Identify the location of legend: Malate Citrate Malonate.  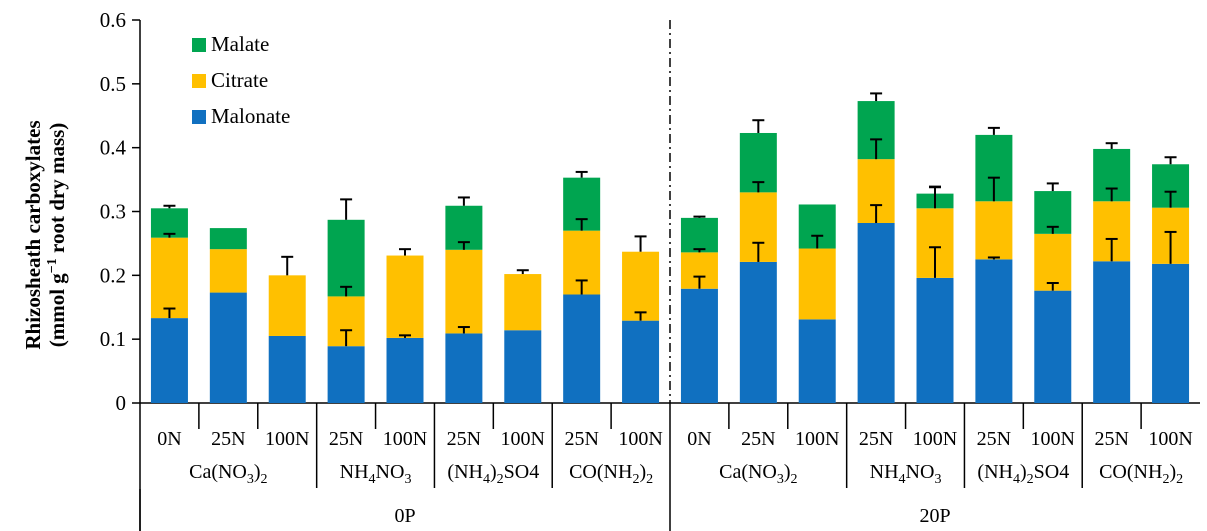
(241, 80).